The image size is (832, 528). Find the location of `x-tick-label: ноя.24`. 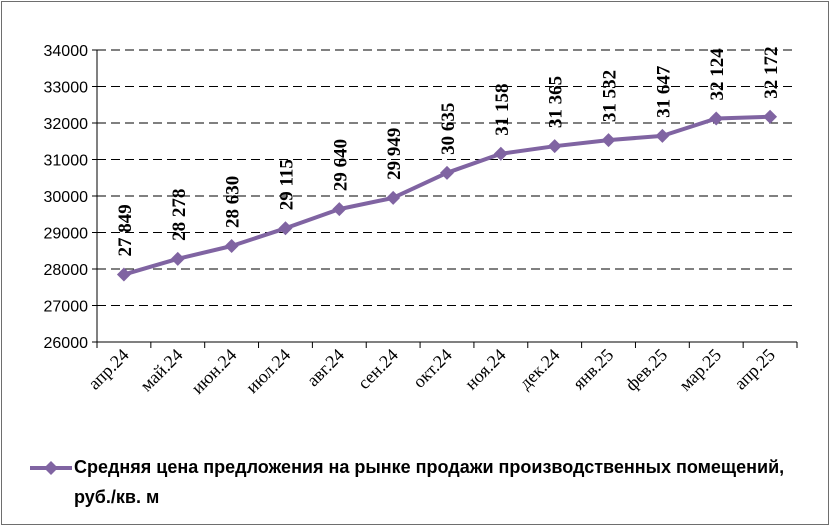

x-tick-label: ноя.24 is located at coordinates (485, 369).